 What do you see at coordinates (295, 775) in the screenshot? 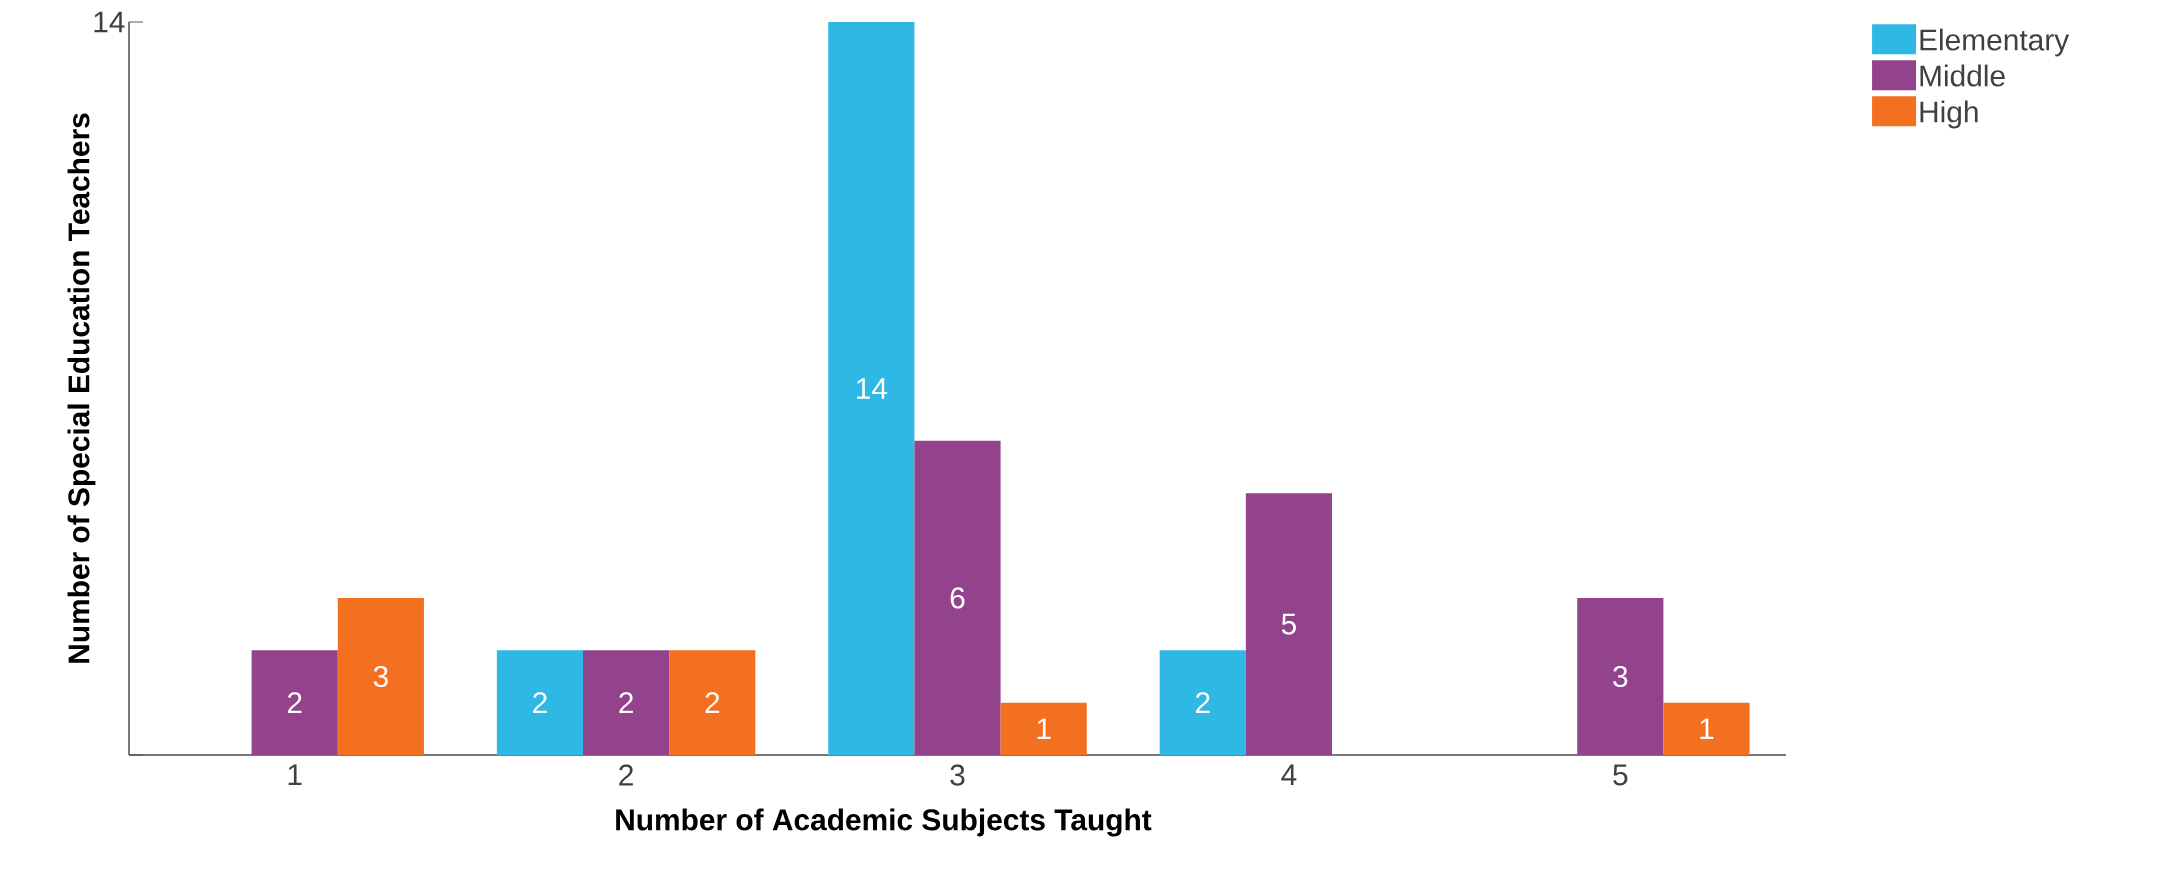
I see `x-tick-label: 1` at bounding box center [295, 775].